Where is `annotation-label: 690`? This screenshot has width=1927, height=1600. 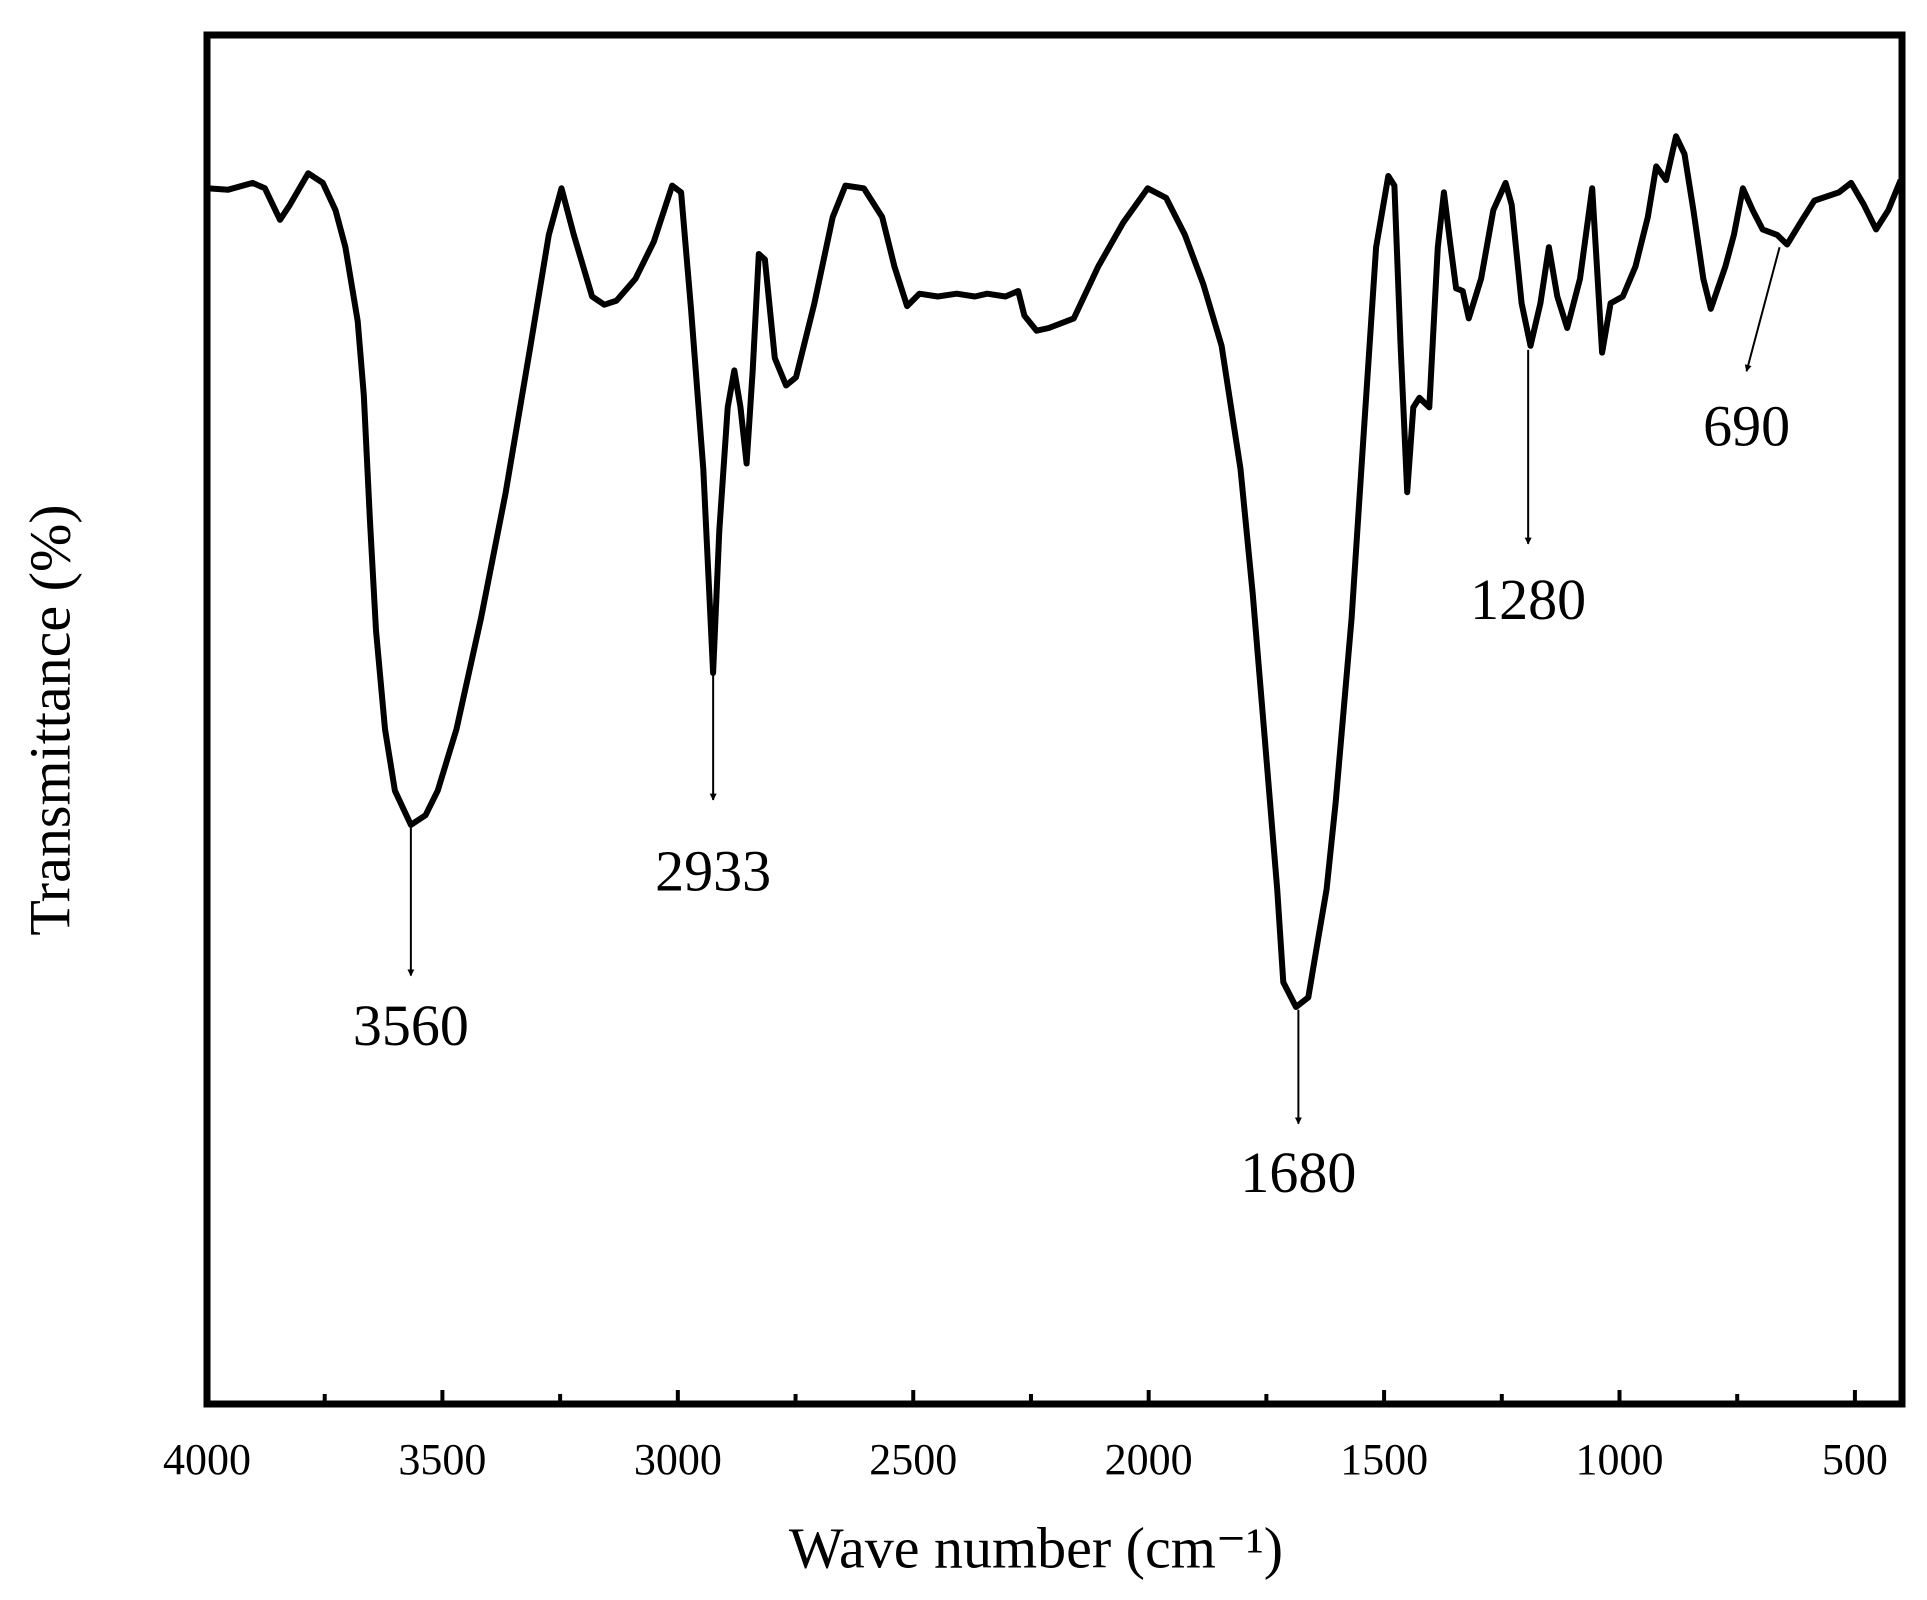
annotation-label: 690 is located at coordinates (1746, 426).